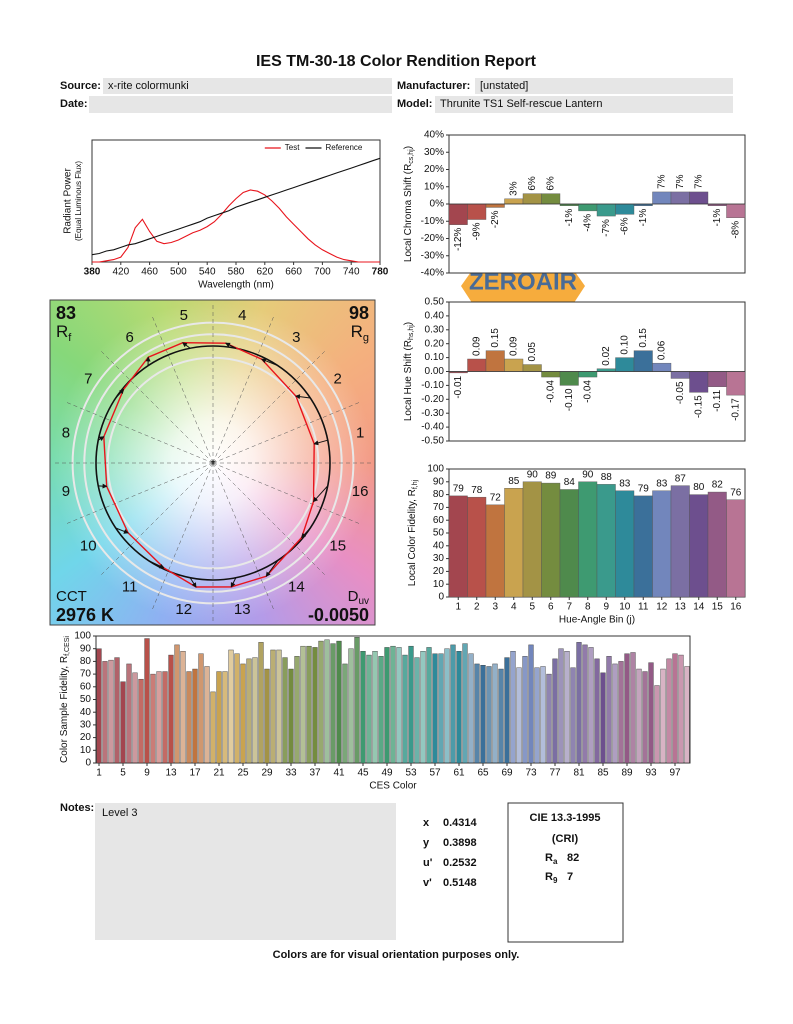 This screenshot has height=1024, width=793. Describe the element at coordinates (434, 186) in the screenshot. I see `y-tick-label: 10%` at that location.